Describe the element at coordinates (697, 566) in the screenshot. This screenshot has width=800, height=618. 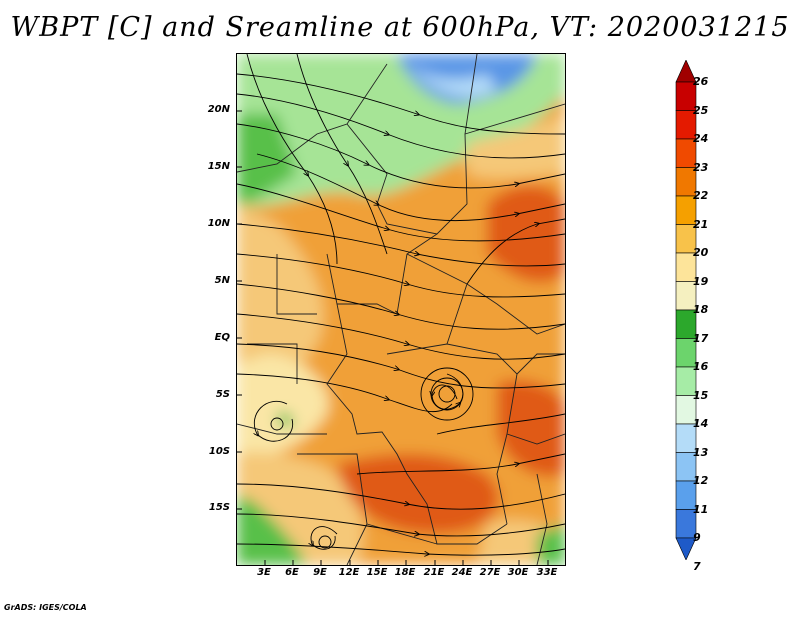
I see `colorbar-label: 7` at that location.